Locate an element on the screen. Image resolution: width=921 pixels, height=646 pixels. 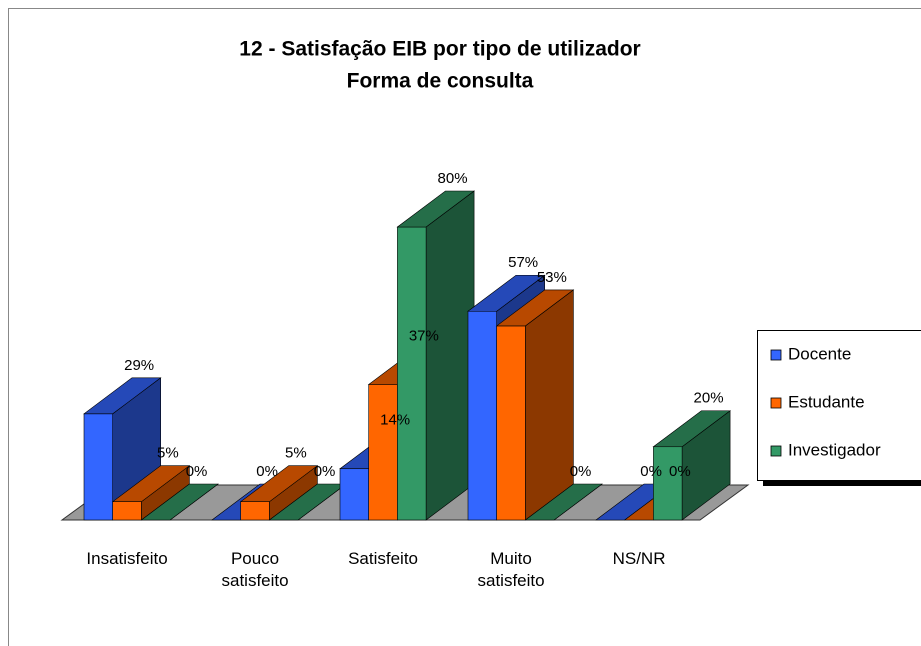
x-tick-label: Pouco satisfeito is located at coordinates (255, 569).